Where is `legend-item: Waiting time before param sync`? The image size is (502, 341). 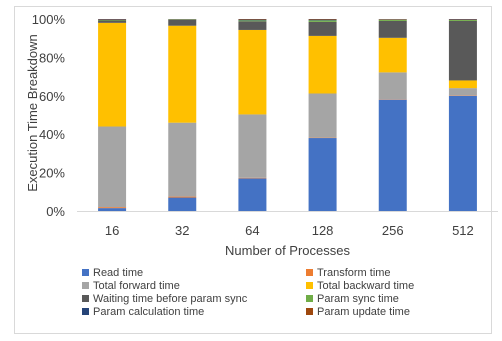
legend-item: Waiting time before param sync is located at coordinates (165, 299).